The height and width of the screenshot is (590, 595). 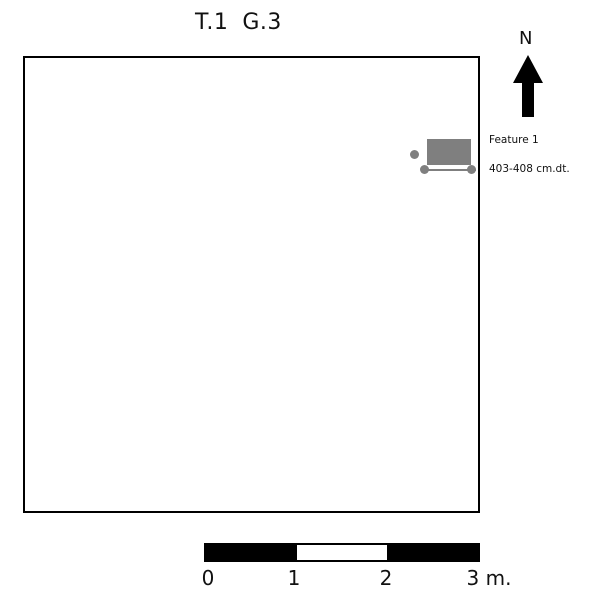 I want to click on feature-1-label: Feature 1, so click(x=514, y=140).